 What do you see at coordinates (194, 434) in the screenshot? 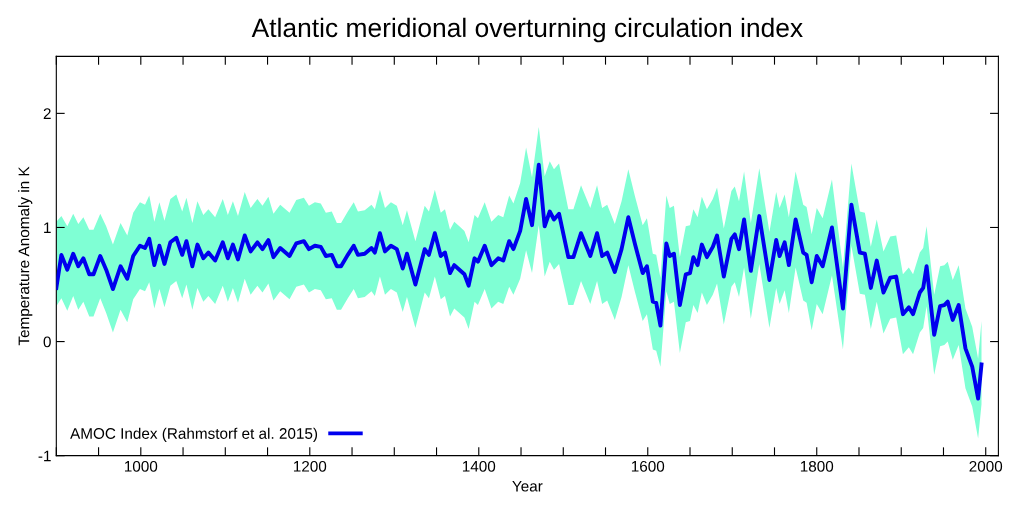
I see `legend-label: AMOC Index (Rahmstorf et al. 2015)` at bounding box center [194, 434].